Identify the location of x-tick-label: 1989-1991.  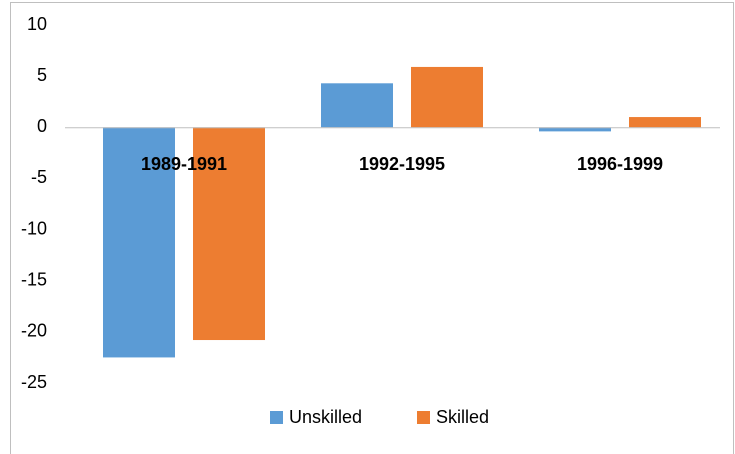
(184, 164).